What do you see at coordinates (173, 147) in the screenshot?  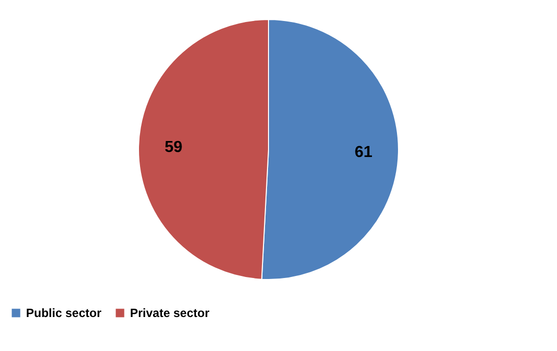 I see `data-label: 59` at bounding box center [173, 147].